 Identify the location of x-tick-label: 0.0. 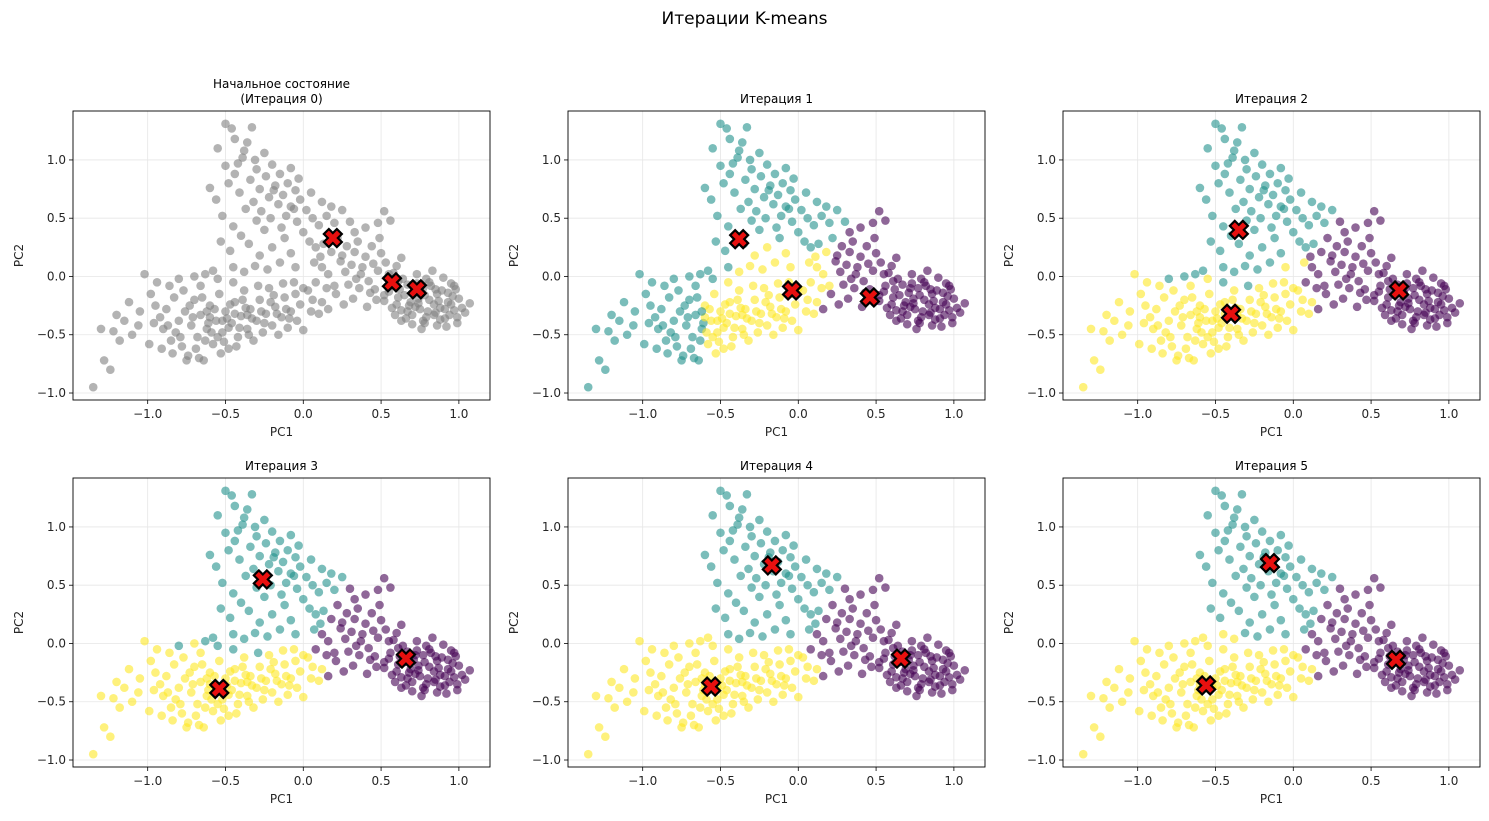
(303, 781).